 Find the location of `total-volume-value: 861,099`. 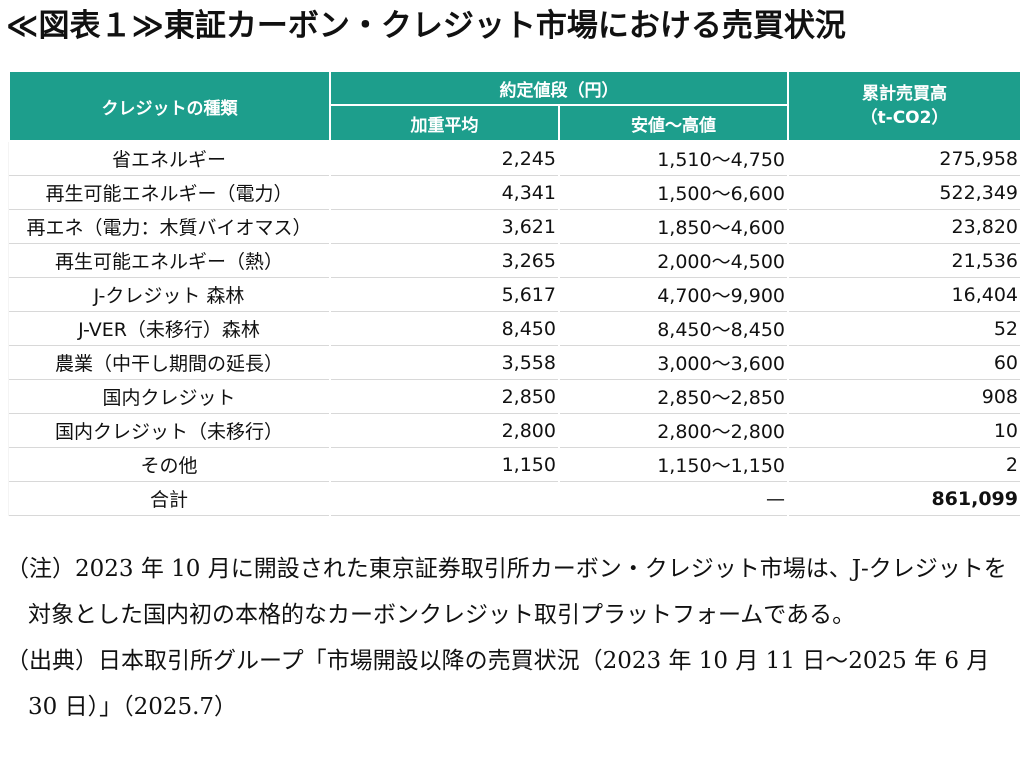

total-volume-value: 861,099 is located at coordinates (905, 498).